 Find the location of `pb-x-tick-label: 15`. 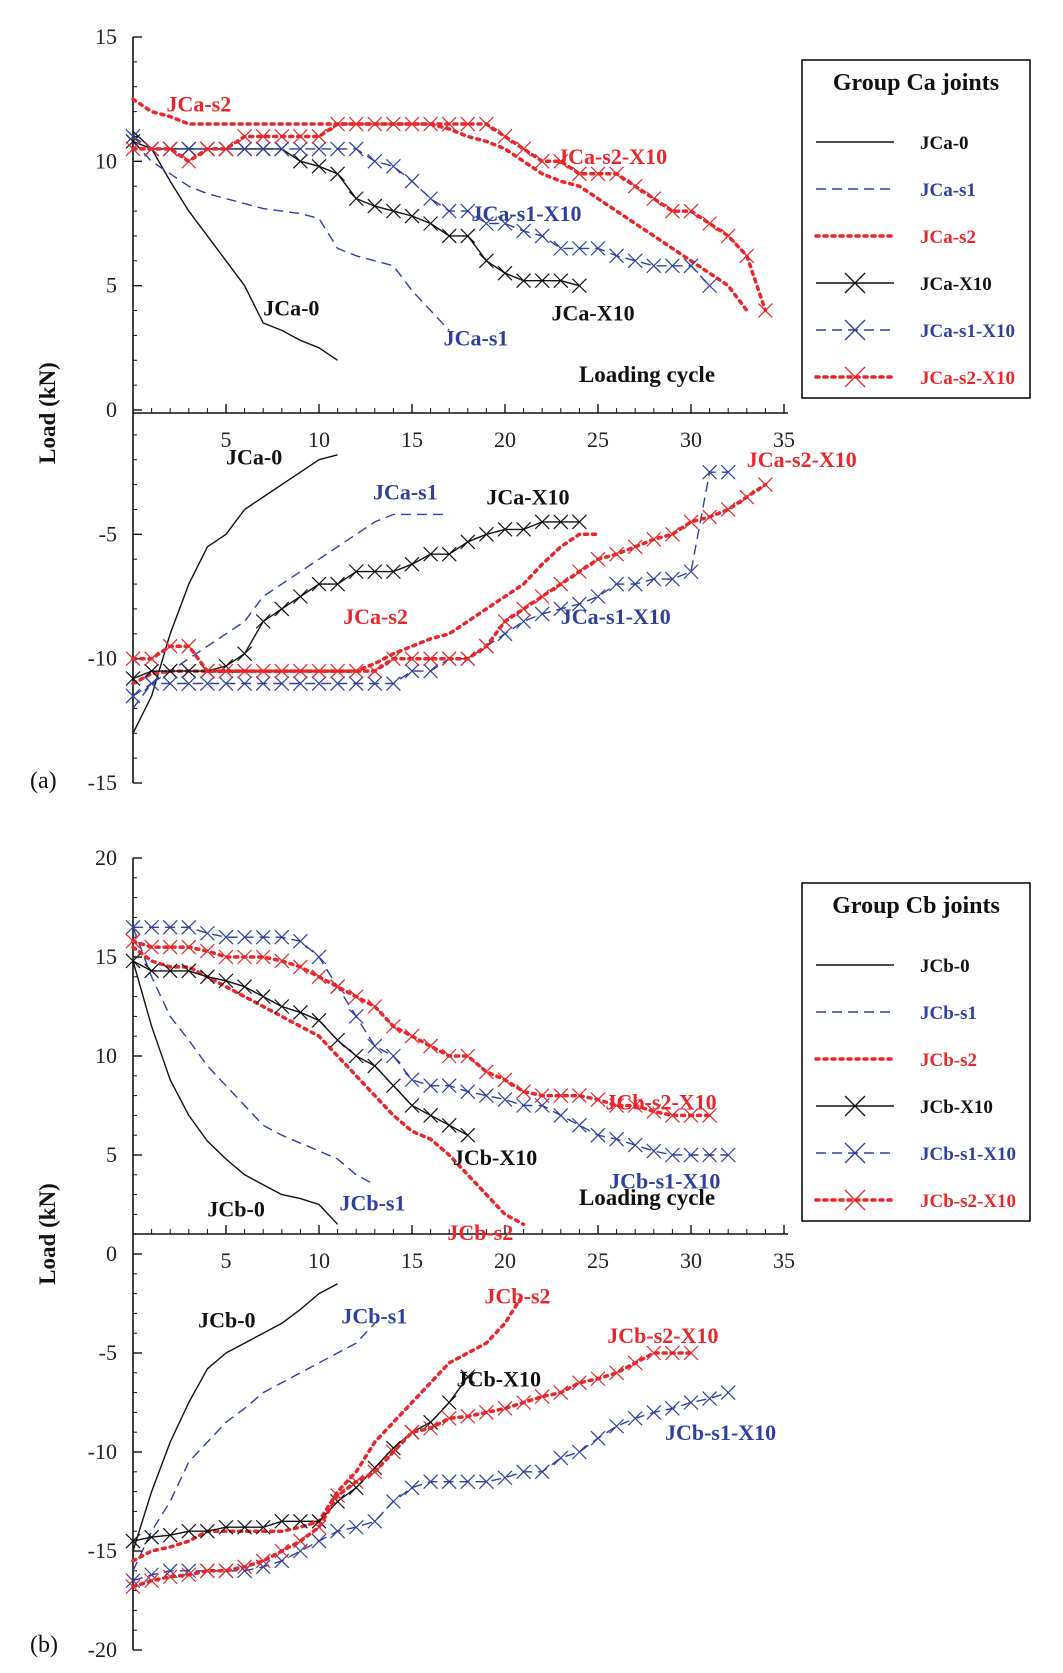

pb-x-tick-label: 15 is located at coordinates (412, 1260).